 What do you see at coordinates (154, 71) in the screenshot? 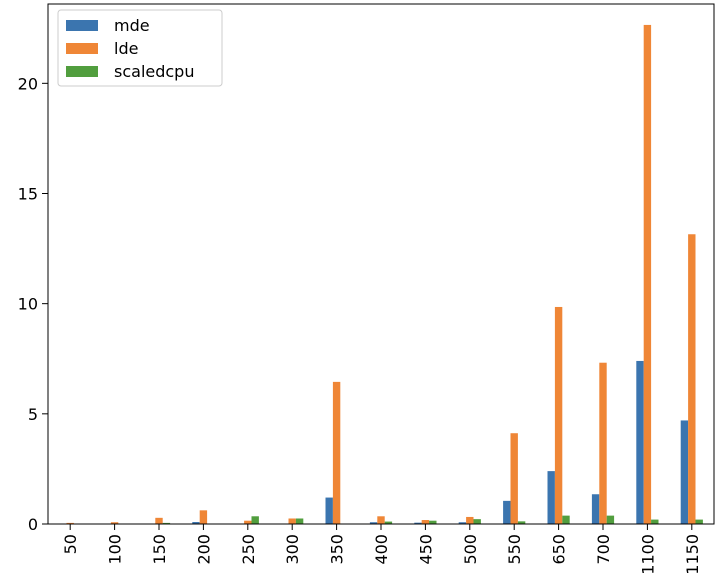
I see `legend-label-scaledcpu: scaledcpu` at bounding box center [154, 71].